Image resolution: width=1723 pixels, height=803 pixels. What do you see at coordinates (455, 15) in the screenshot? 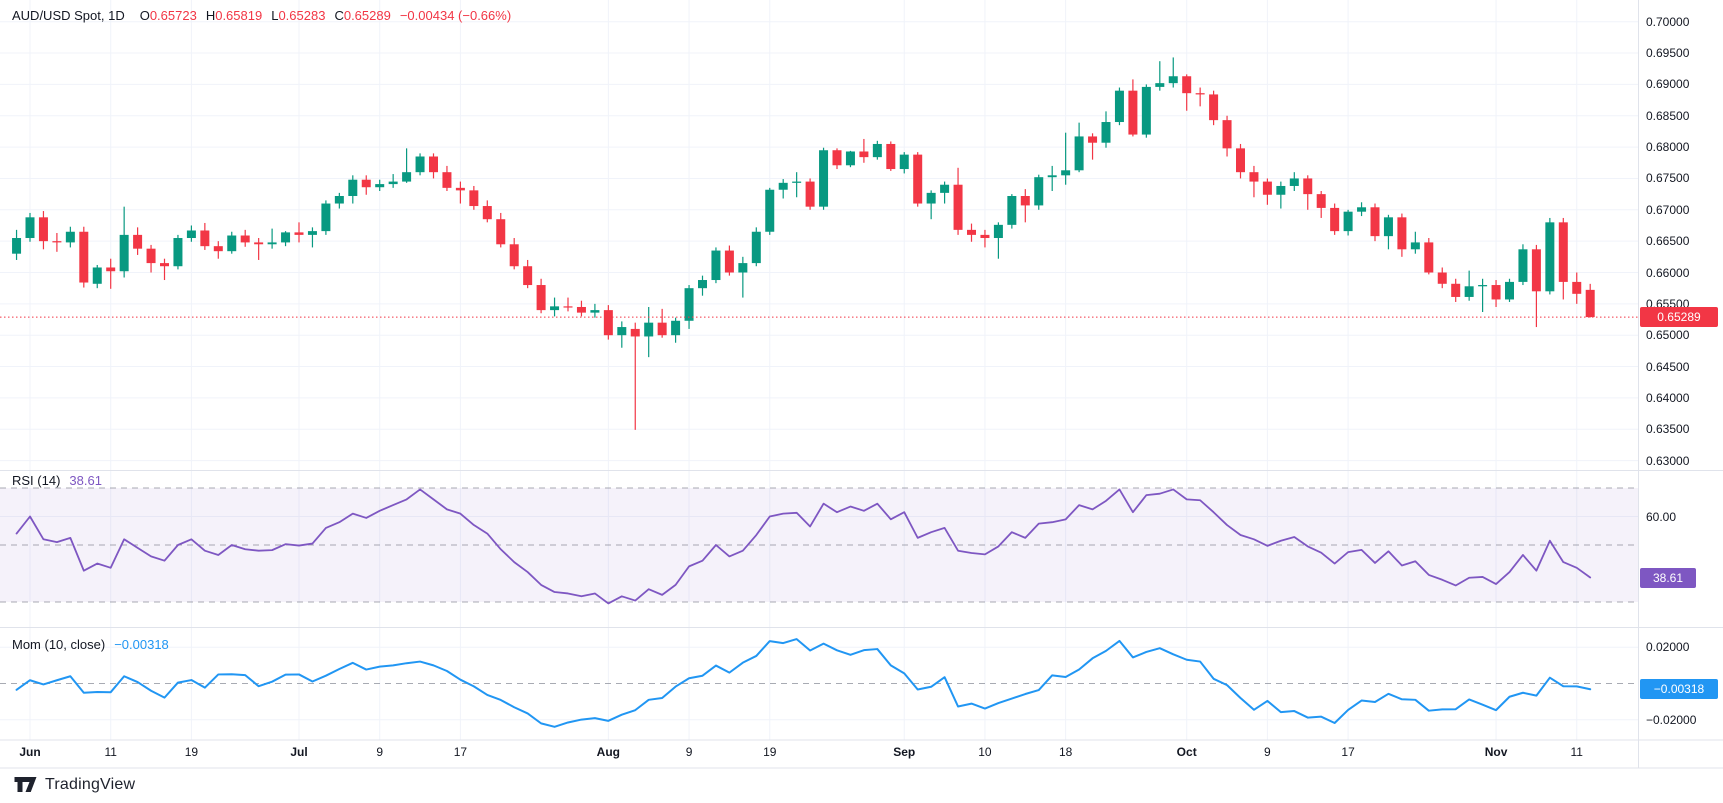
I see `change-value: −0.00434 (−0.66%)` at bounding box center [455, 15].